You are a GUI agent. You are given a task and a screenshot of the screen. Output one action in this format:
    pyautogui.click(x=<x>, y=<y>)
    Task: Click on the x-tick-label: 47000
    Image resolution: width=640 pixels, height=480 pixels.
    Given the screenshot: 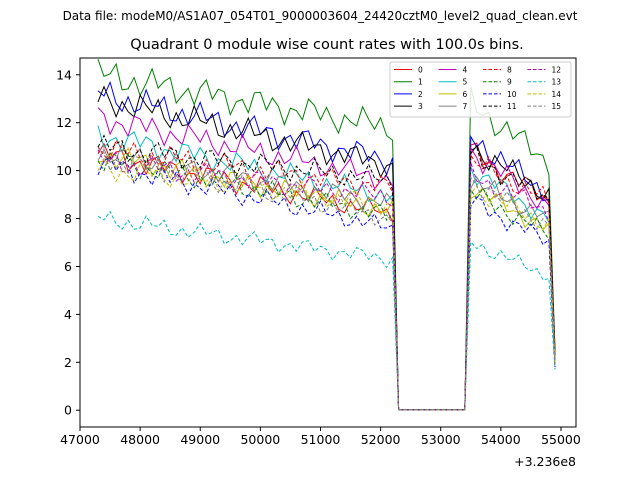 What is the action you would take?
    pyautogui.click(x=80, y=439)
    